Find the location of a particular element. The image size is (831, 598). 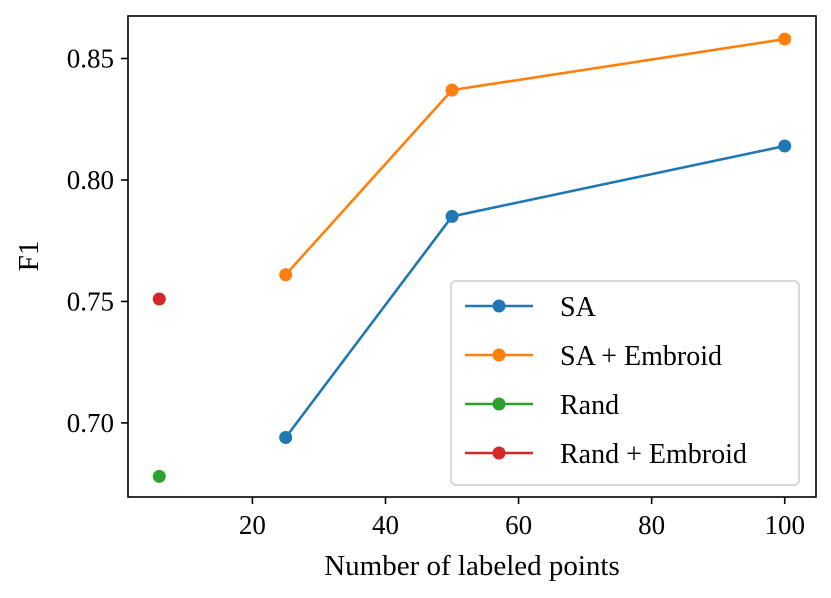

legend-marker-sa is located at coordinates (499, 306).